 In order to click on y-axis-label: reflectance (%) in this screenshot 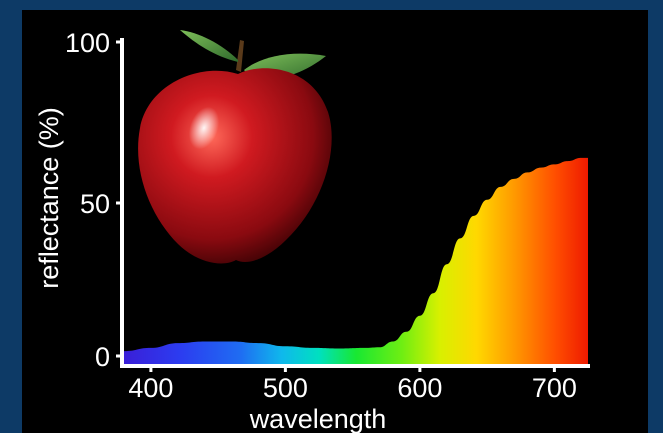, I will do `click(49, 198)`.